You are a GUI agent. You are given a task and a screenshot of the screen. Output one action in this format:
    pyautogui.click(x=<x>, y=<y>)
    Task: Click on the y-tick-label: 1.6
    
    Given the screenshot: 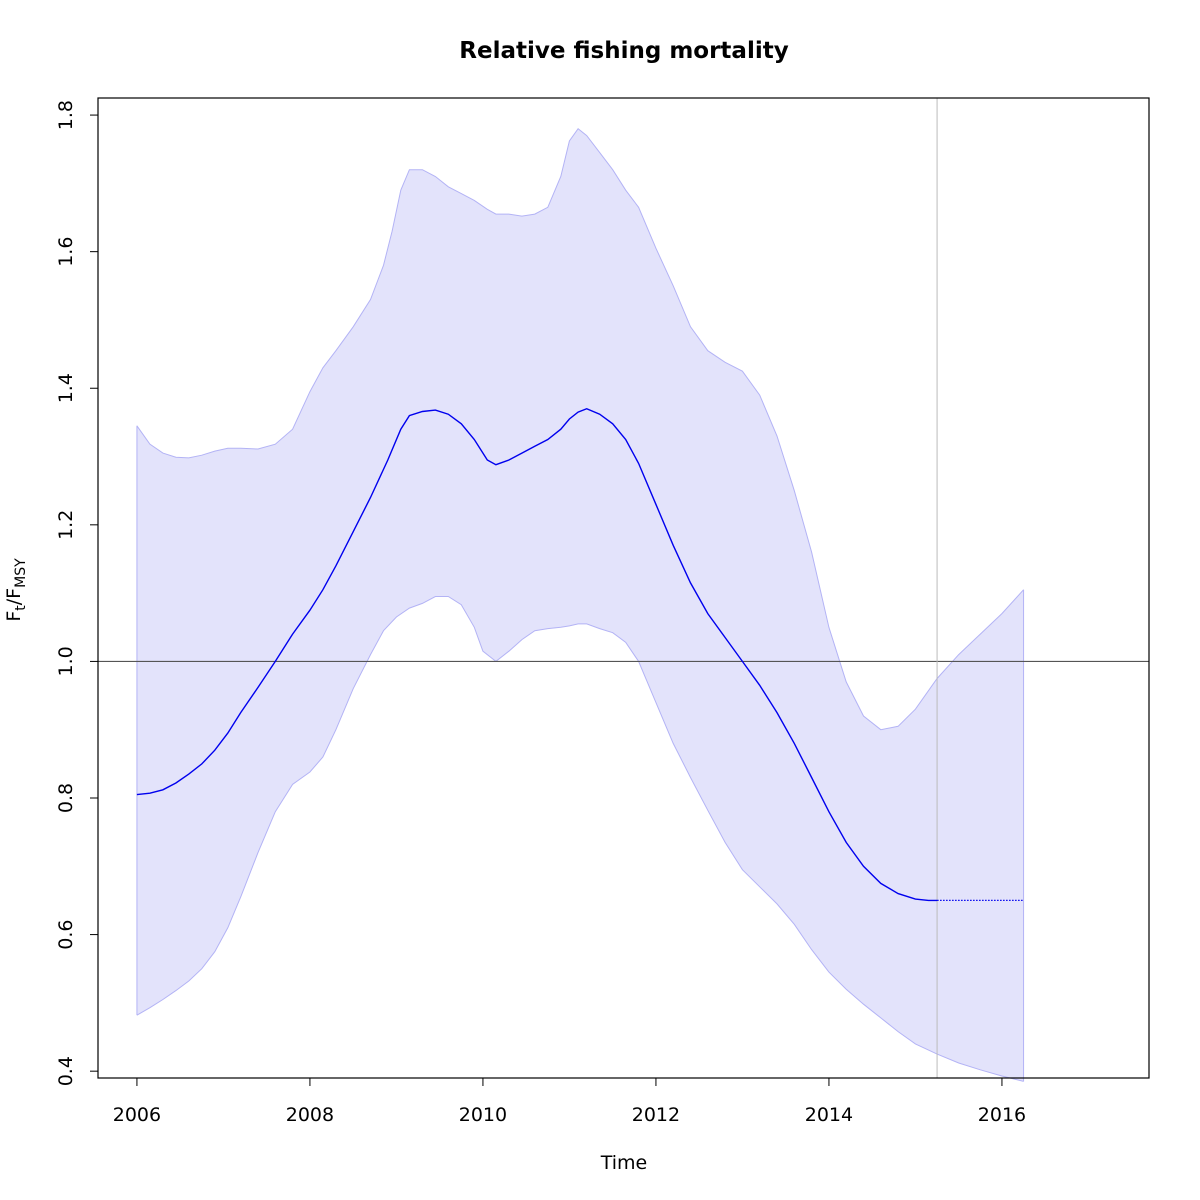 What is the action you would take?
    pyautogui.click(x=66, y=252)
    